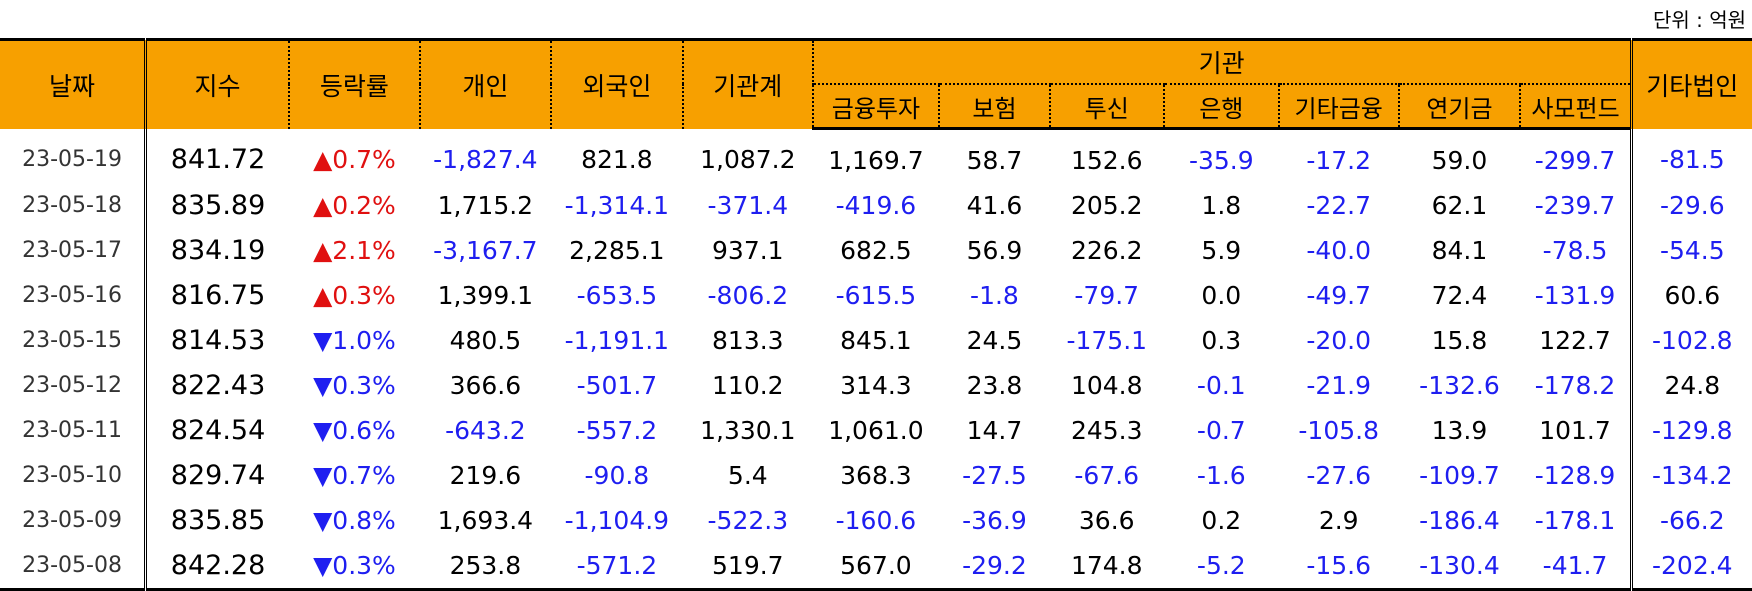  What do you see at coordinates (1107, 475) in the screenshot?
I see `cell-trust: -67.6` at bounding box center [1107, 475].